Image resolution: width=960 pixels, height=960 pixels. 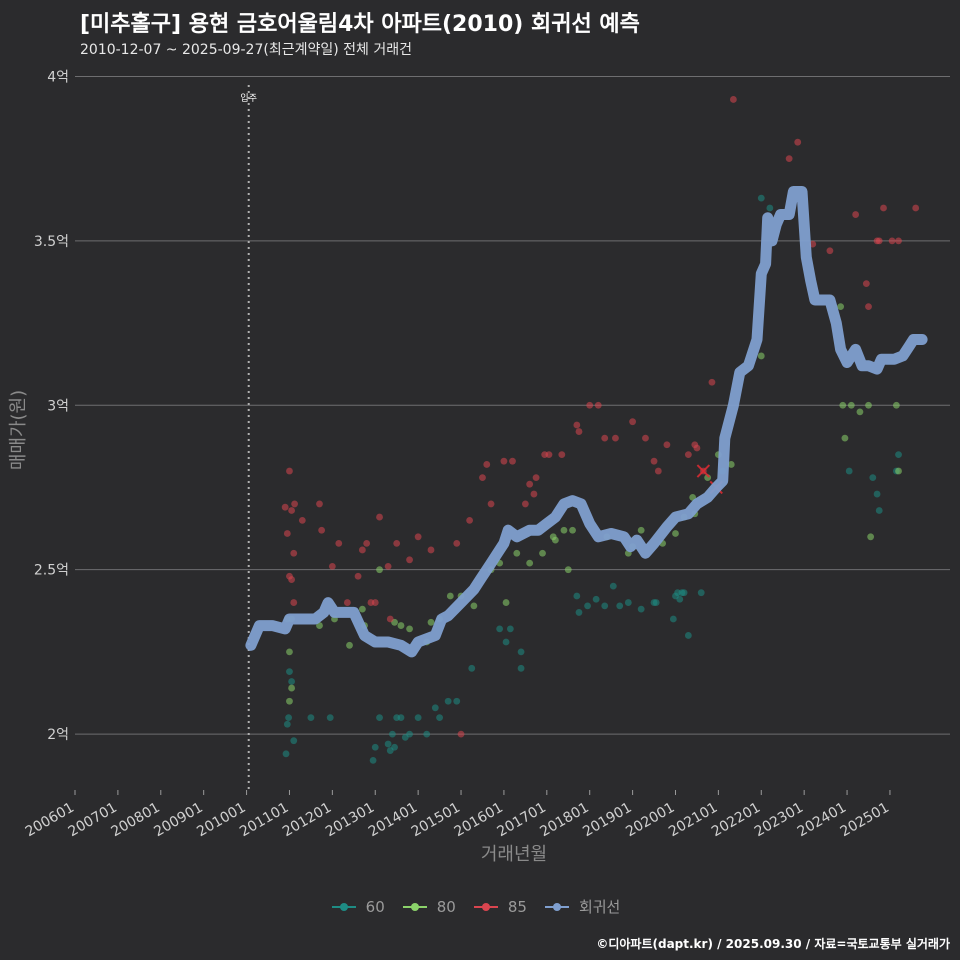 What do you see at coordinates (264, 820) in the screenshot?
I see `x-tick-label: 201101` at bounding box center [264, 820].